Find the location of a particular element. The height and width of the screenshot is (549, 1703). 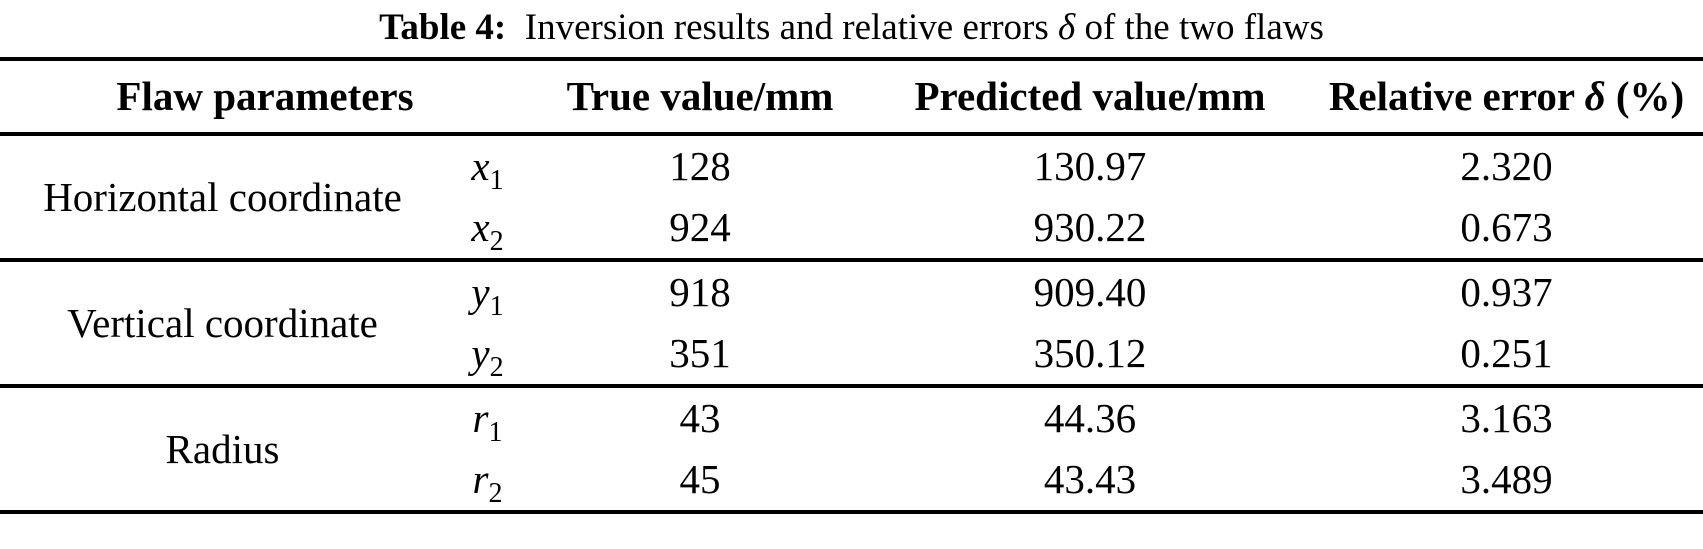

param-symbol-y1: y1 is located at coordinates (487, 291).